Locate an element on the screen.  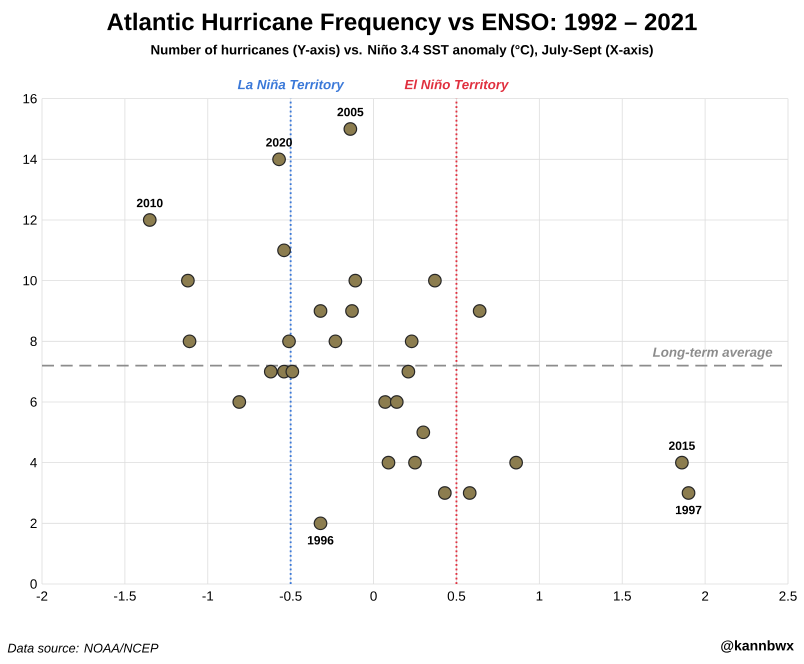
y-tick-label: 0 is located at coordinates (33, 584).